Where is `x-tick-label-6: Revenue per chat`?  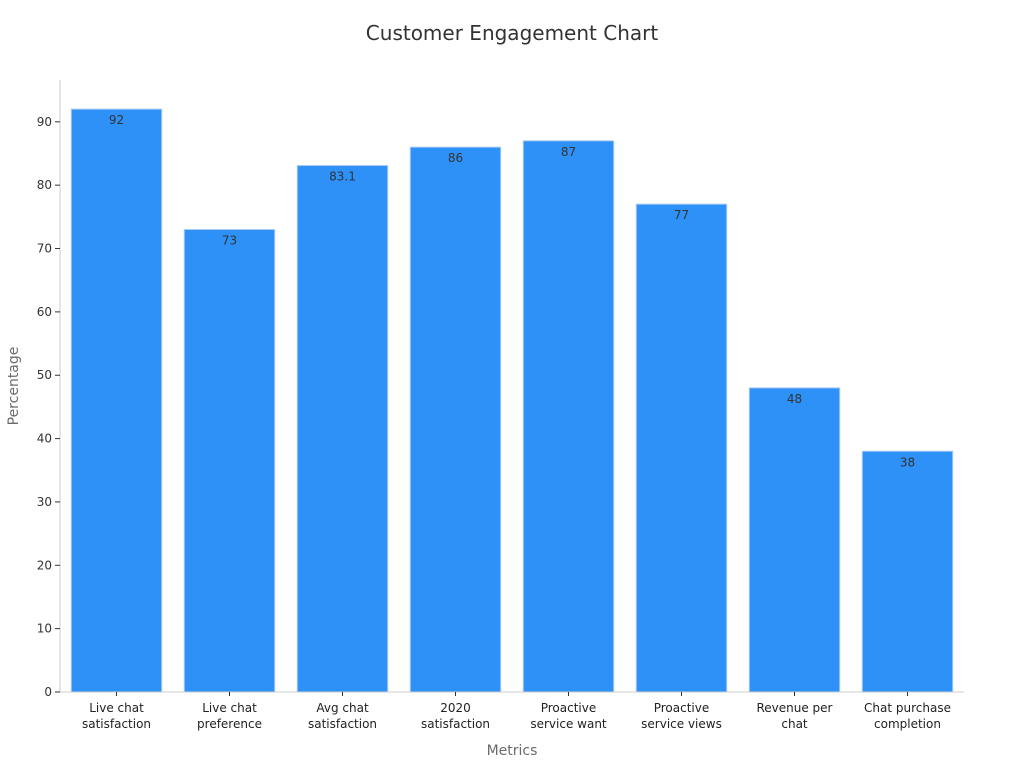 x-tick-label-6: Revenue per chat is located at coordinates (794, 716).